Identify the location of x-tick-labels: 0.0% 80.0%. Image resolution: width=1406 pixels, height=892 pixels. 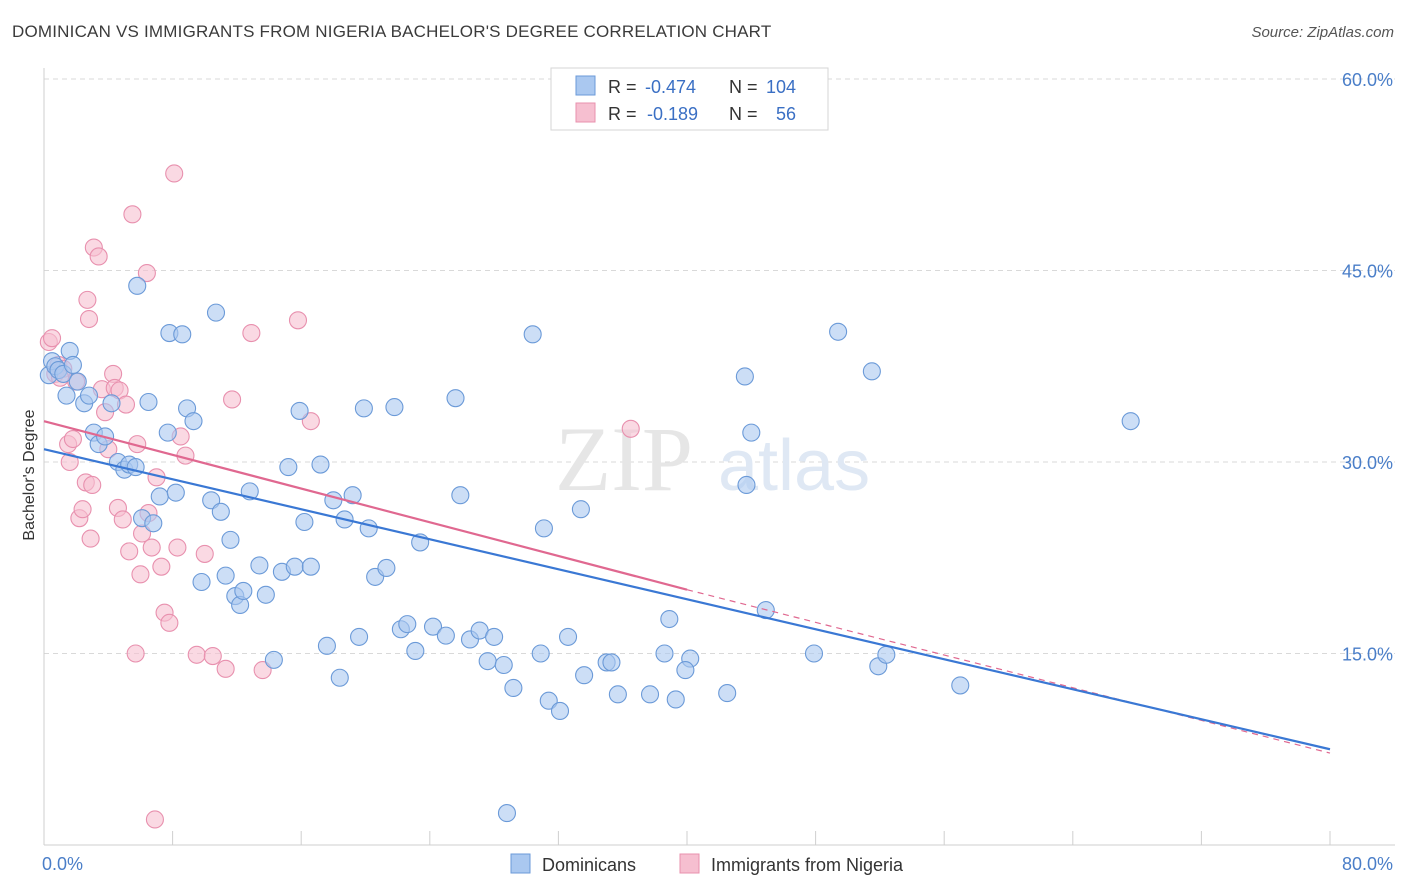
(717, 864).